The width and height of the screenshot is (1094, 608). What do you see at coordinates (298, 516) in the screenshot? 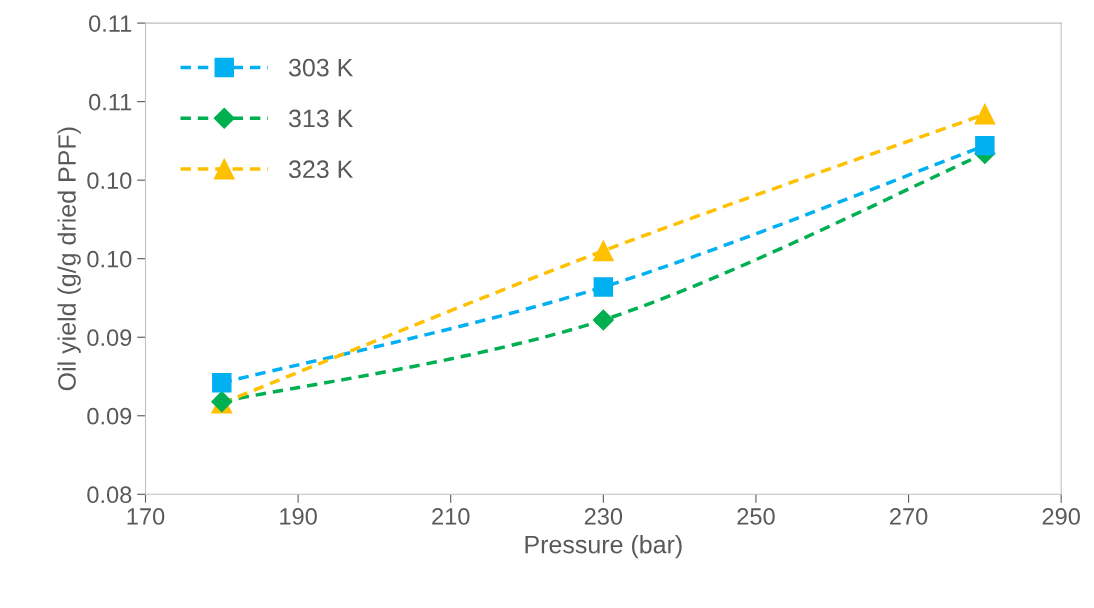
I see `x-tick-label: 190` at bounding box center [298, 516].